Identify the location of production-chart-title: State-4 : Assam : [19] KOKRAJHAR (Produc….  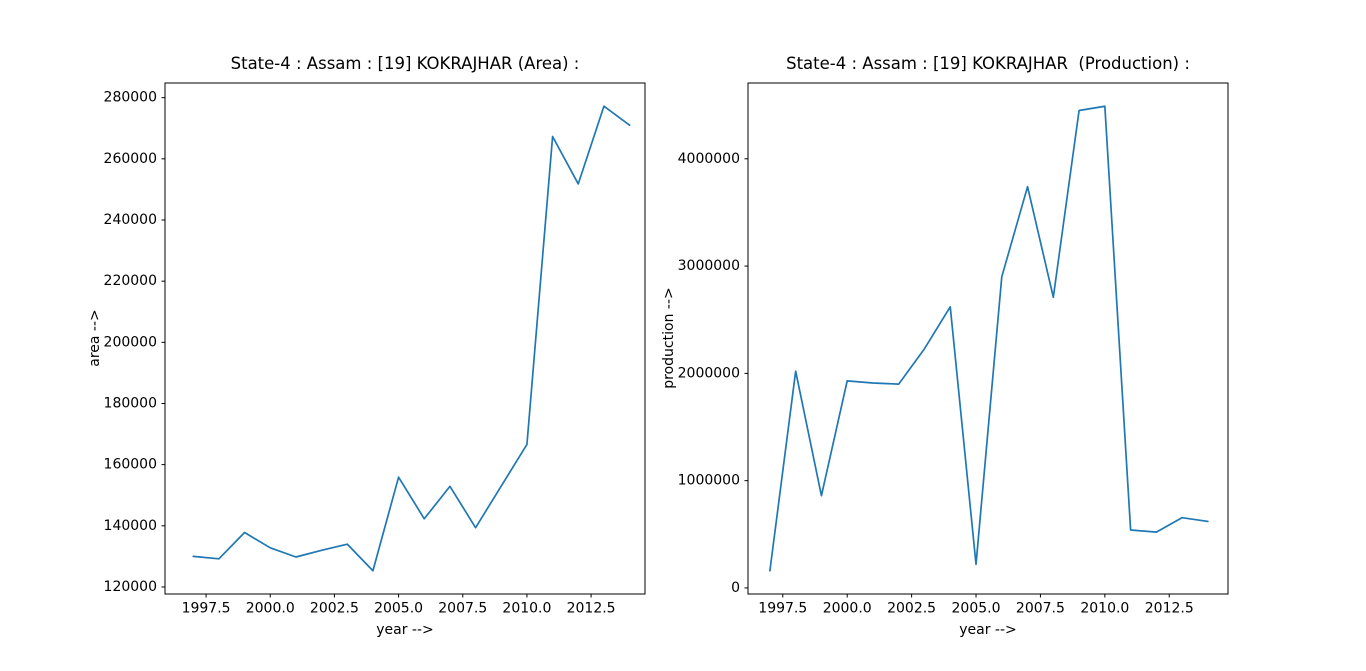
(988, 63).